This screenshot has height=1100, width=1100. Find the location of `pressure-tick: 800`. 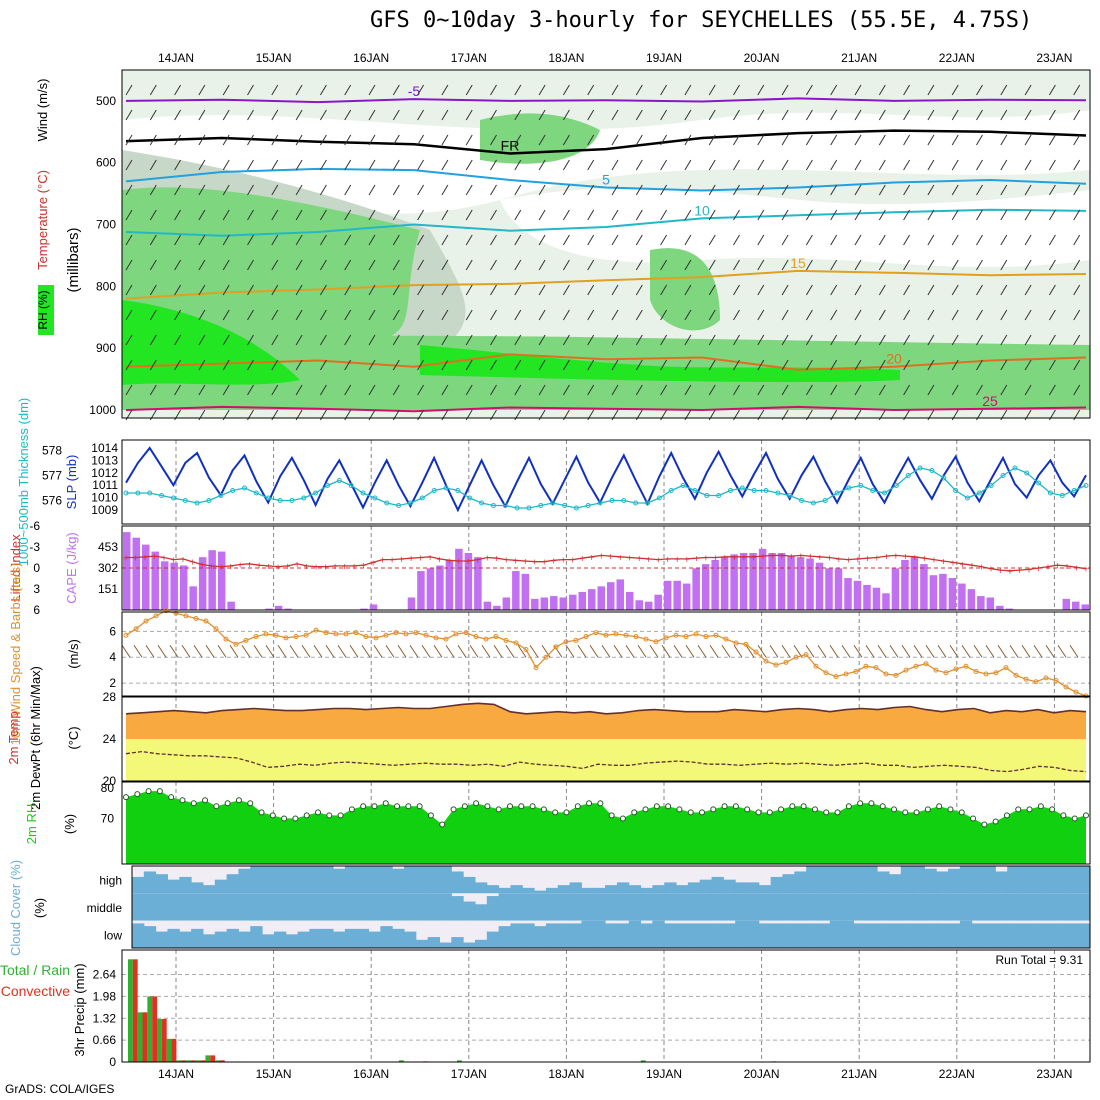

pressure-tick: 800 is located at coordinates (106, 286).